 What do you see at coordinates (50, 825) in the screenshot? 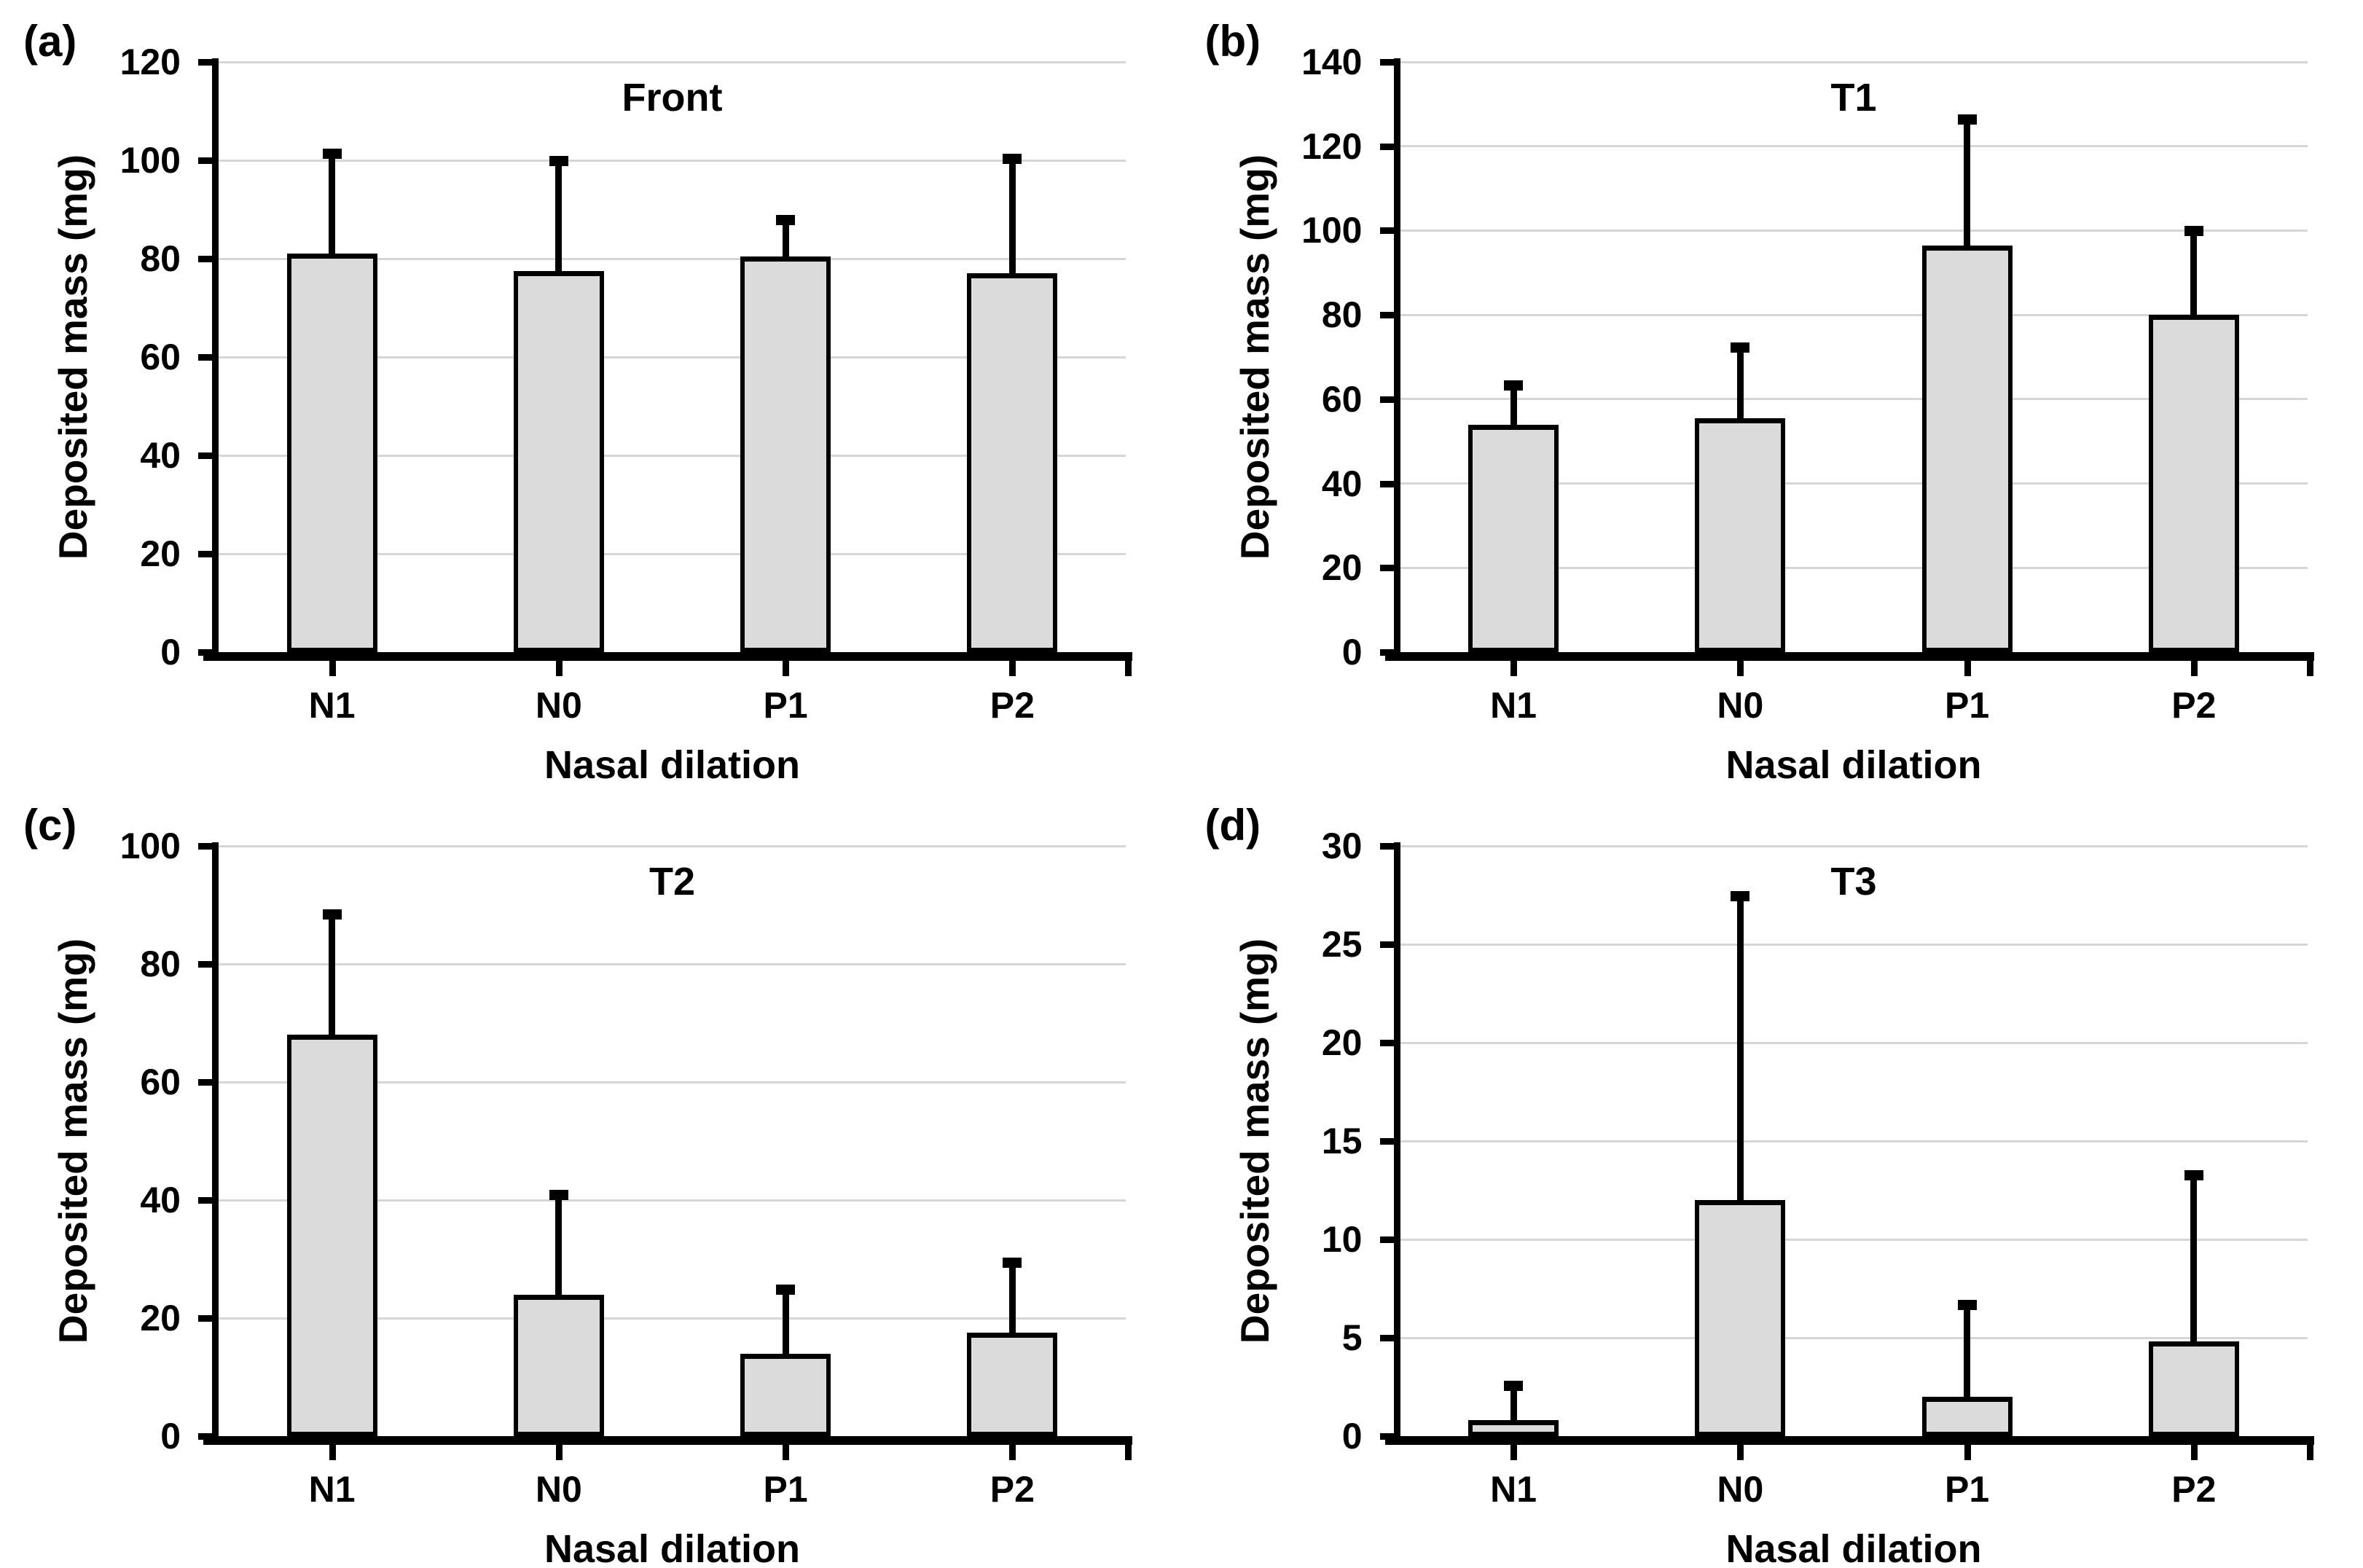
I see `panel-letter: (c)` at bounding box center [50, 825].